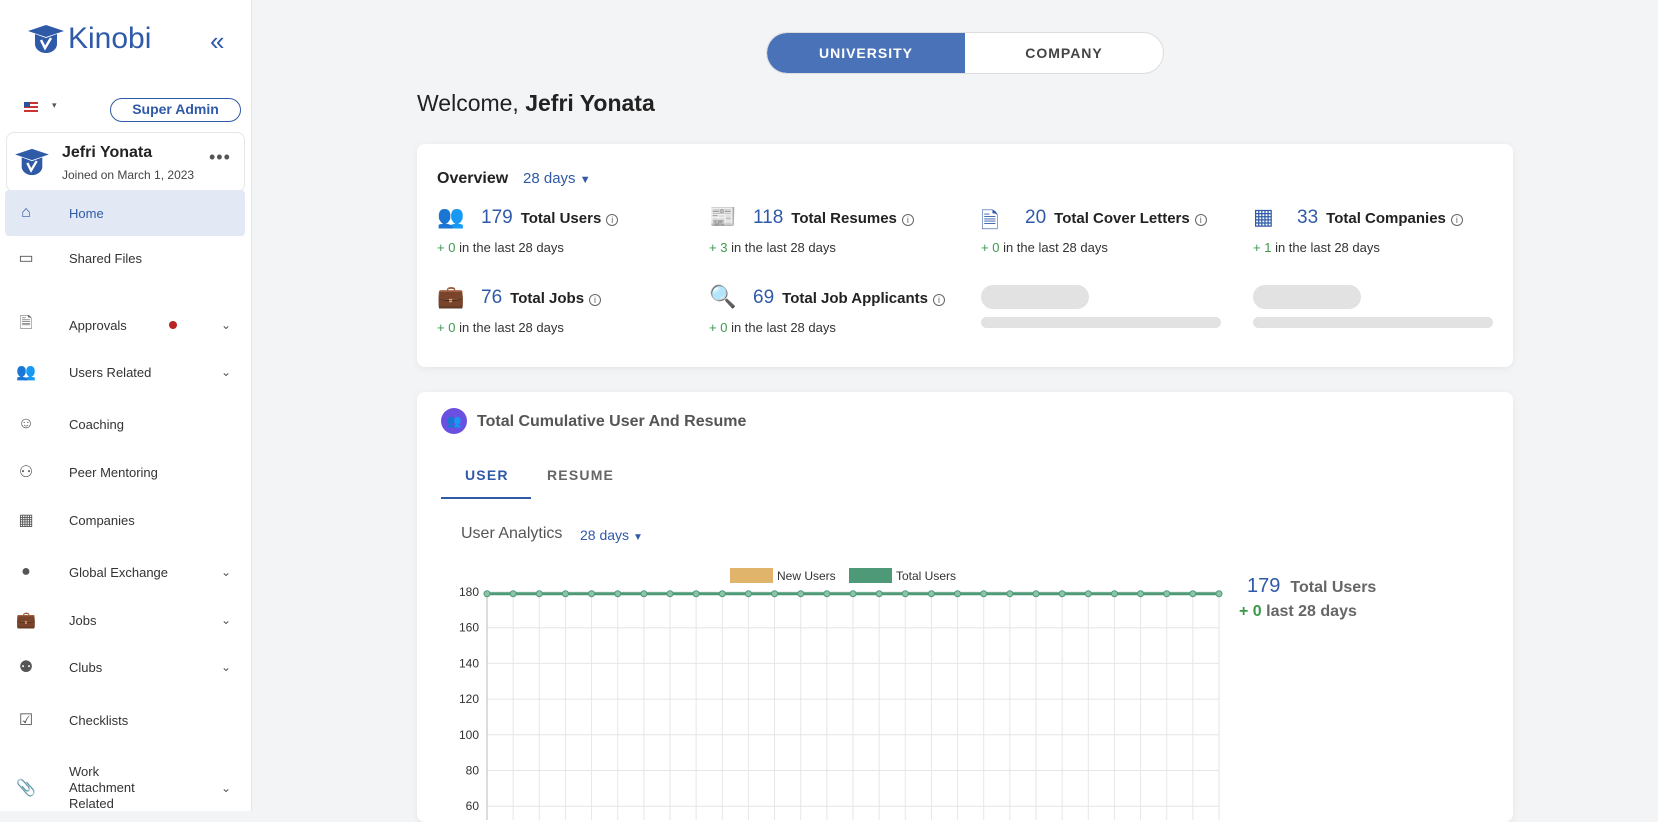  I want to click on document-check-icon: 🗎, so click(26, 323).